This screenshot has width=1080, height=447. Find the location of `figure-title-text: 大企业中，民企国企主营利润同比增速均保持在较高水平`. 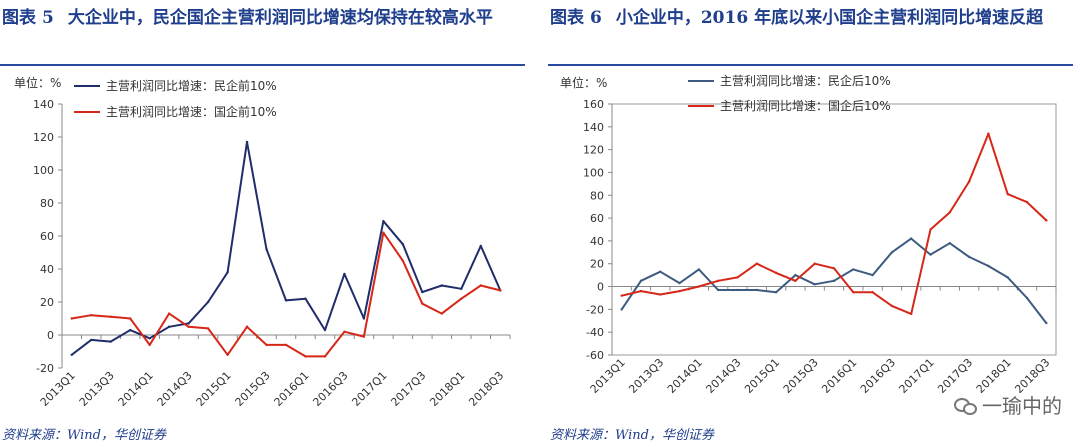

figure-title-text: 大企业中，民企国企主营利润同比增速均保持在较高水平 is located at coordinates (280, 18).